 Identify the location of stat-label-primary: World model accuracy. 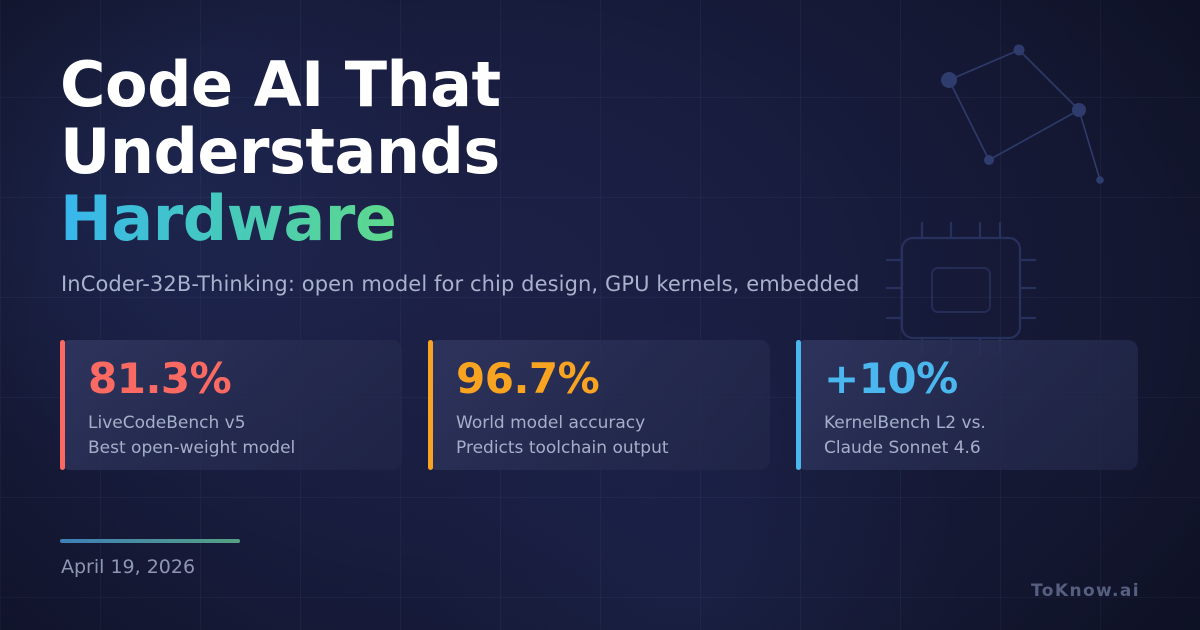
(551, 423).